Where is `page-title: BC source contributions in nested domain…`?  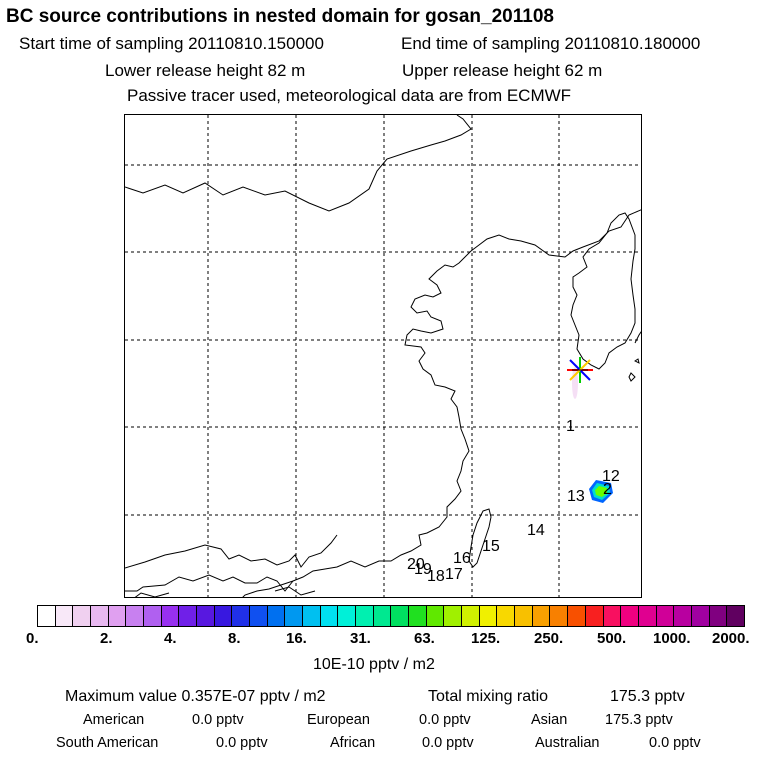
page-title: BC source contributions in nested domain… is located at coordinates (280, 16).